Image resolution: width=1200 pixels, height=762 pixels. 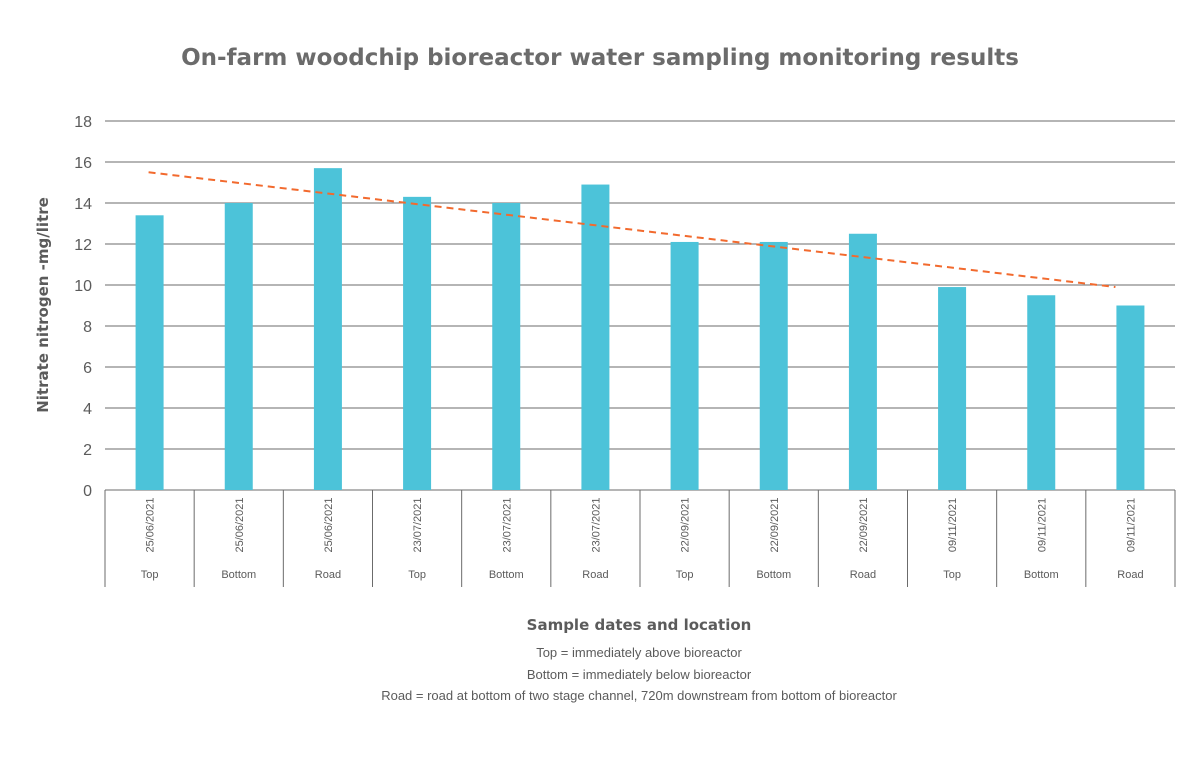 What do you see at coordinates (639, 625) in the screenshot?
I see `x-axis-label: Sample dates and location` at bounding box center [639, 625].